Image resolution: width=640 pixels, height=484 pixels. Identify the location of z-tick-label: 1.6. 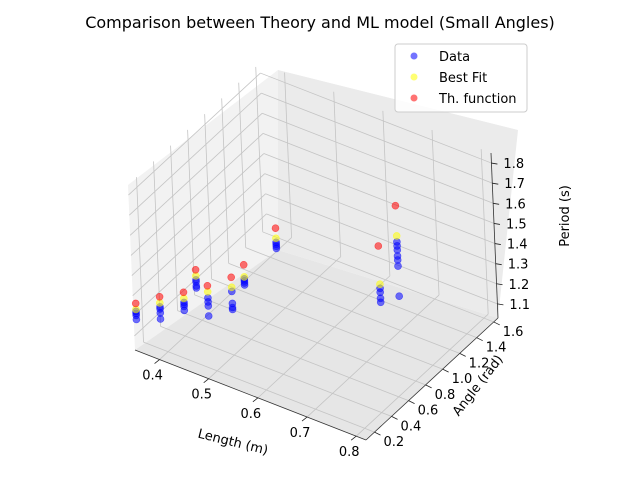
(515, 204).